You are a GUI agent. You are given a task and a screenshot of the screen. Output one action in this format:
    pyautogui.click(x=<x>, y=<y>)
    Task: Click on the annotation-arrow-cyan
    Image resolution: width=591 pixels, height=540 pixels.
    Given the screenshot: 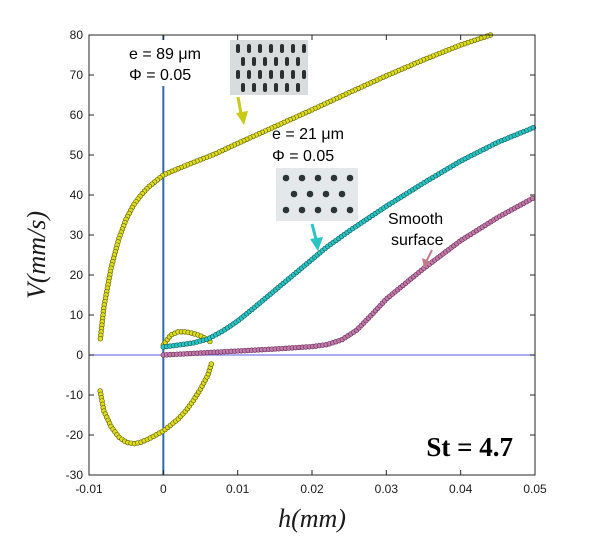 What is the action you would take?
    pyautogui.click(x=316, y=237)
    